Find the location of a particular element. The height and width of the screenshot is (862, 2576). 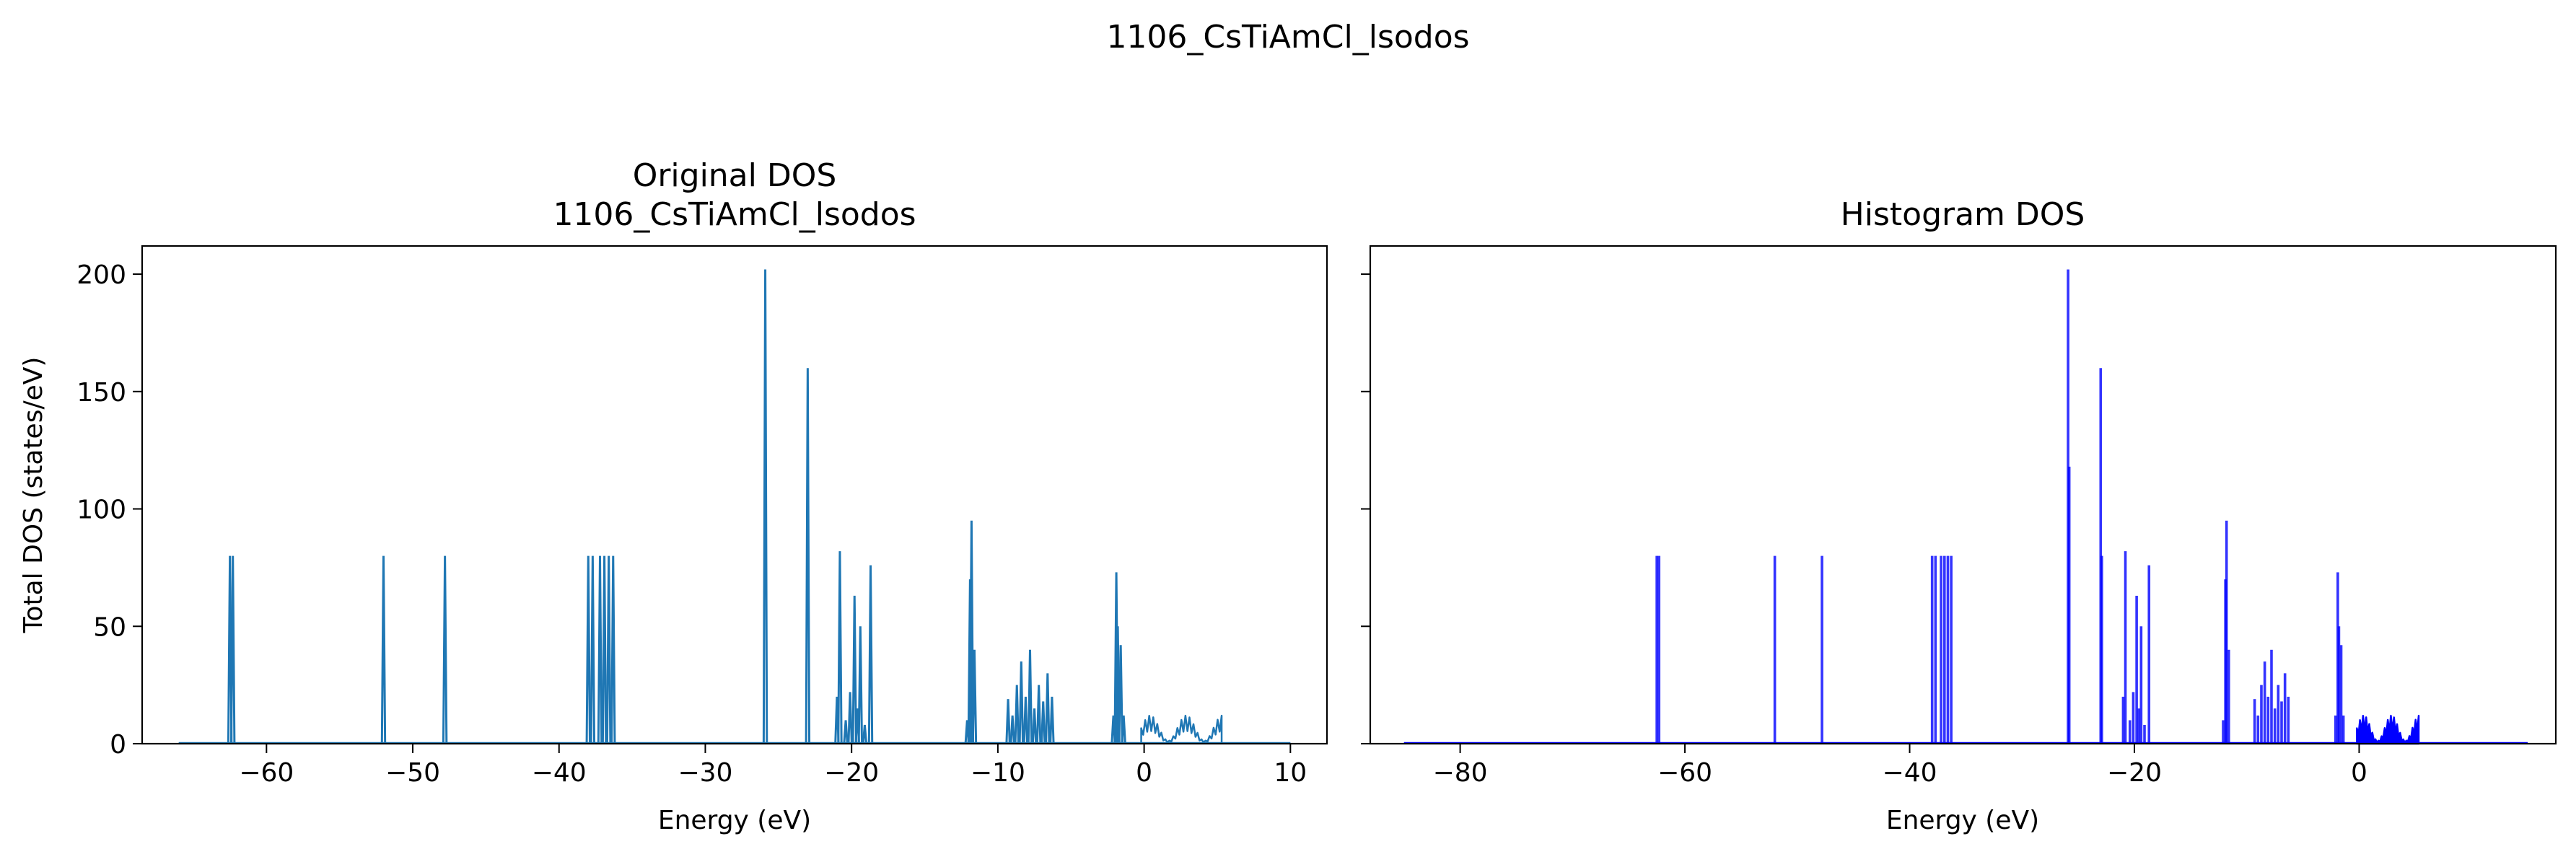

x-axis-label: Energy (eV) is located at coordinates (1962, 820).